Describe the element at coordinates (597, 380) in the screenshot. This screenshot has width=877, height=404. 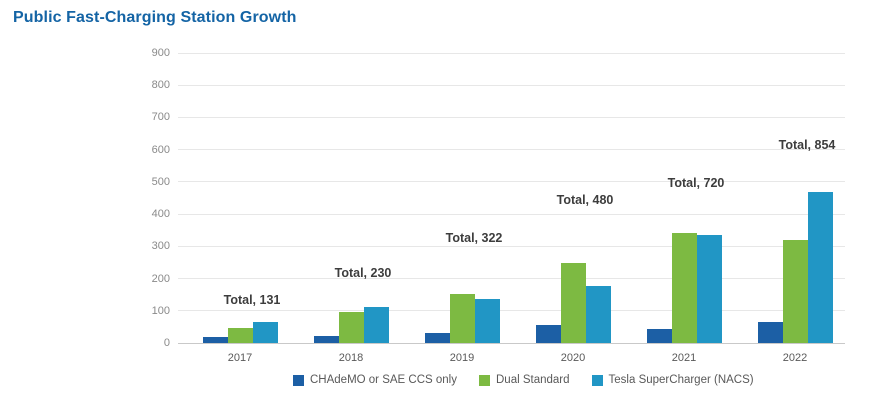
I see `legend-swatch-tesla-nacs-icon` at that location.